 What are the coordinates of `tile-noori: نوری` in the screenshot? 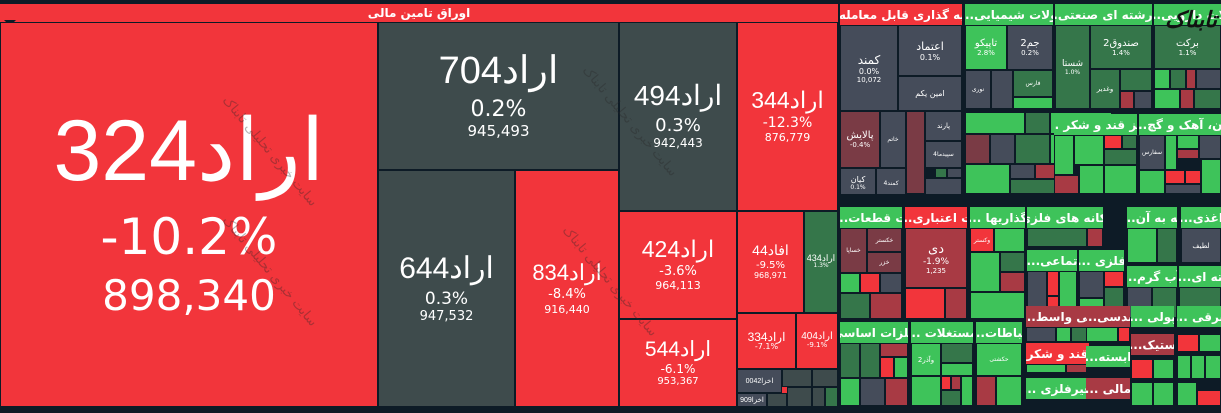 It's located at (978, 89).